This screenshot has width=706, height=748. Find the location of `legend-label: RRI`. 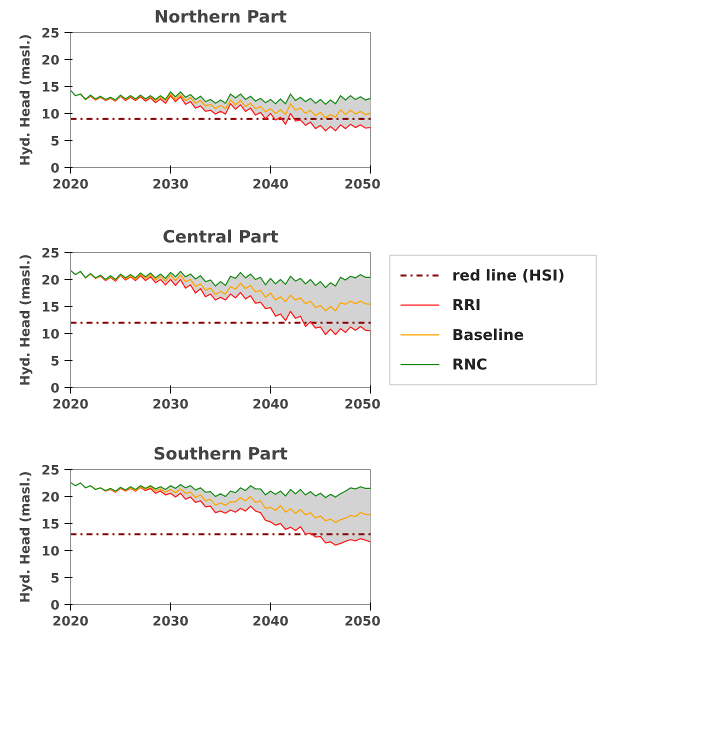

legend-label: RRI is located at coordinates (466, 305).